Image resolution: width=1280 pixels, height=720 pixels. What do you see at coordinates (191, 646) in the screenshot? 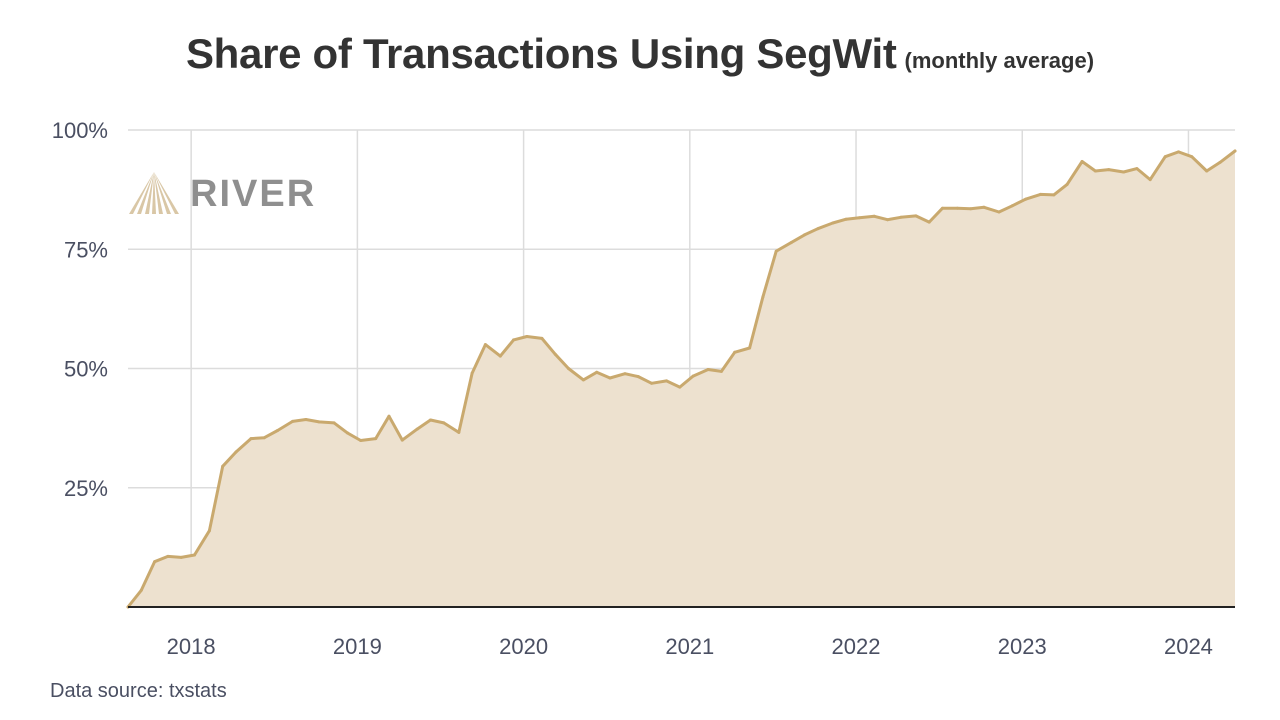
I see `x-tick-label: 2018` at bounding box center [191, 646].